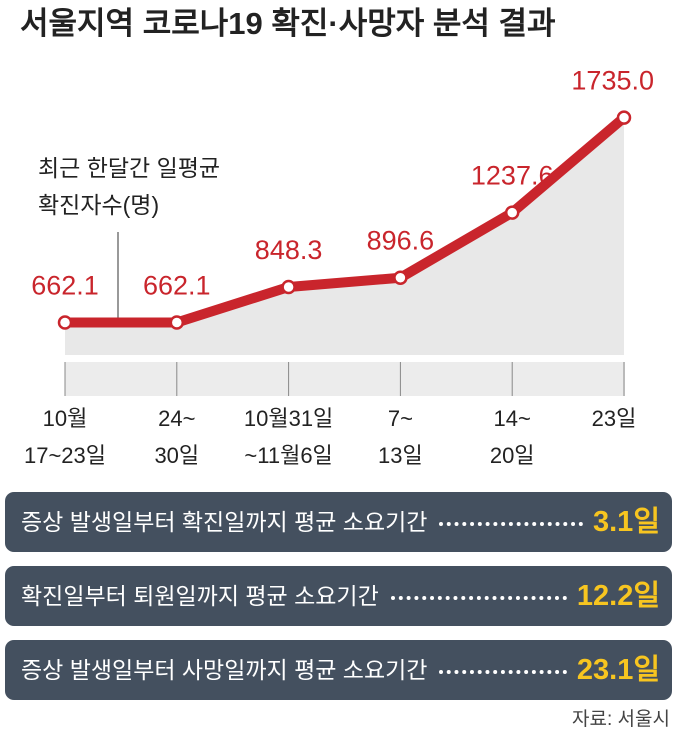  I want to click on summary-value: 12.2일, so click(618, 596).